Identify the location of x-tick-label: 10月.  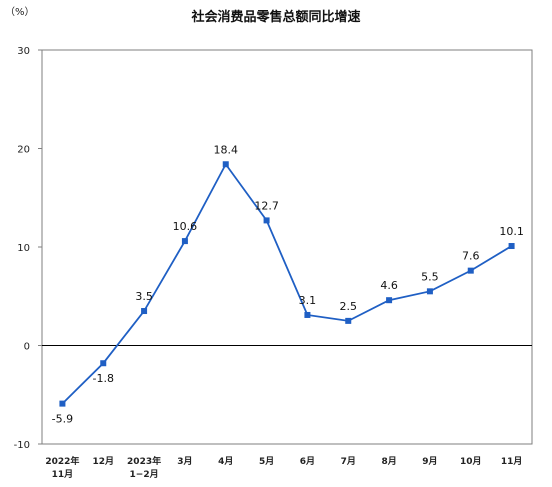
(471, 461).